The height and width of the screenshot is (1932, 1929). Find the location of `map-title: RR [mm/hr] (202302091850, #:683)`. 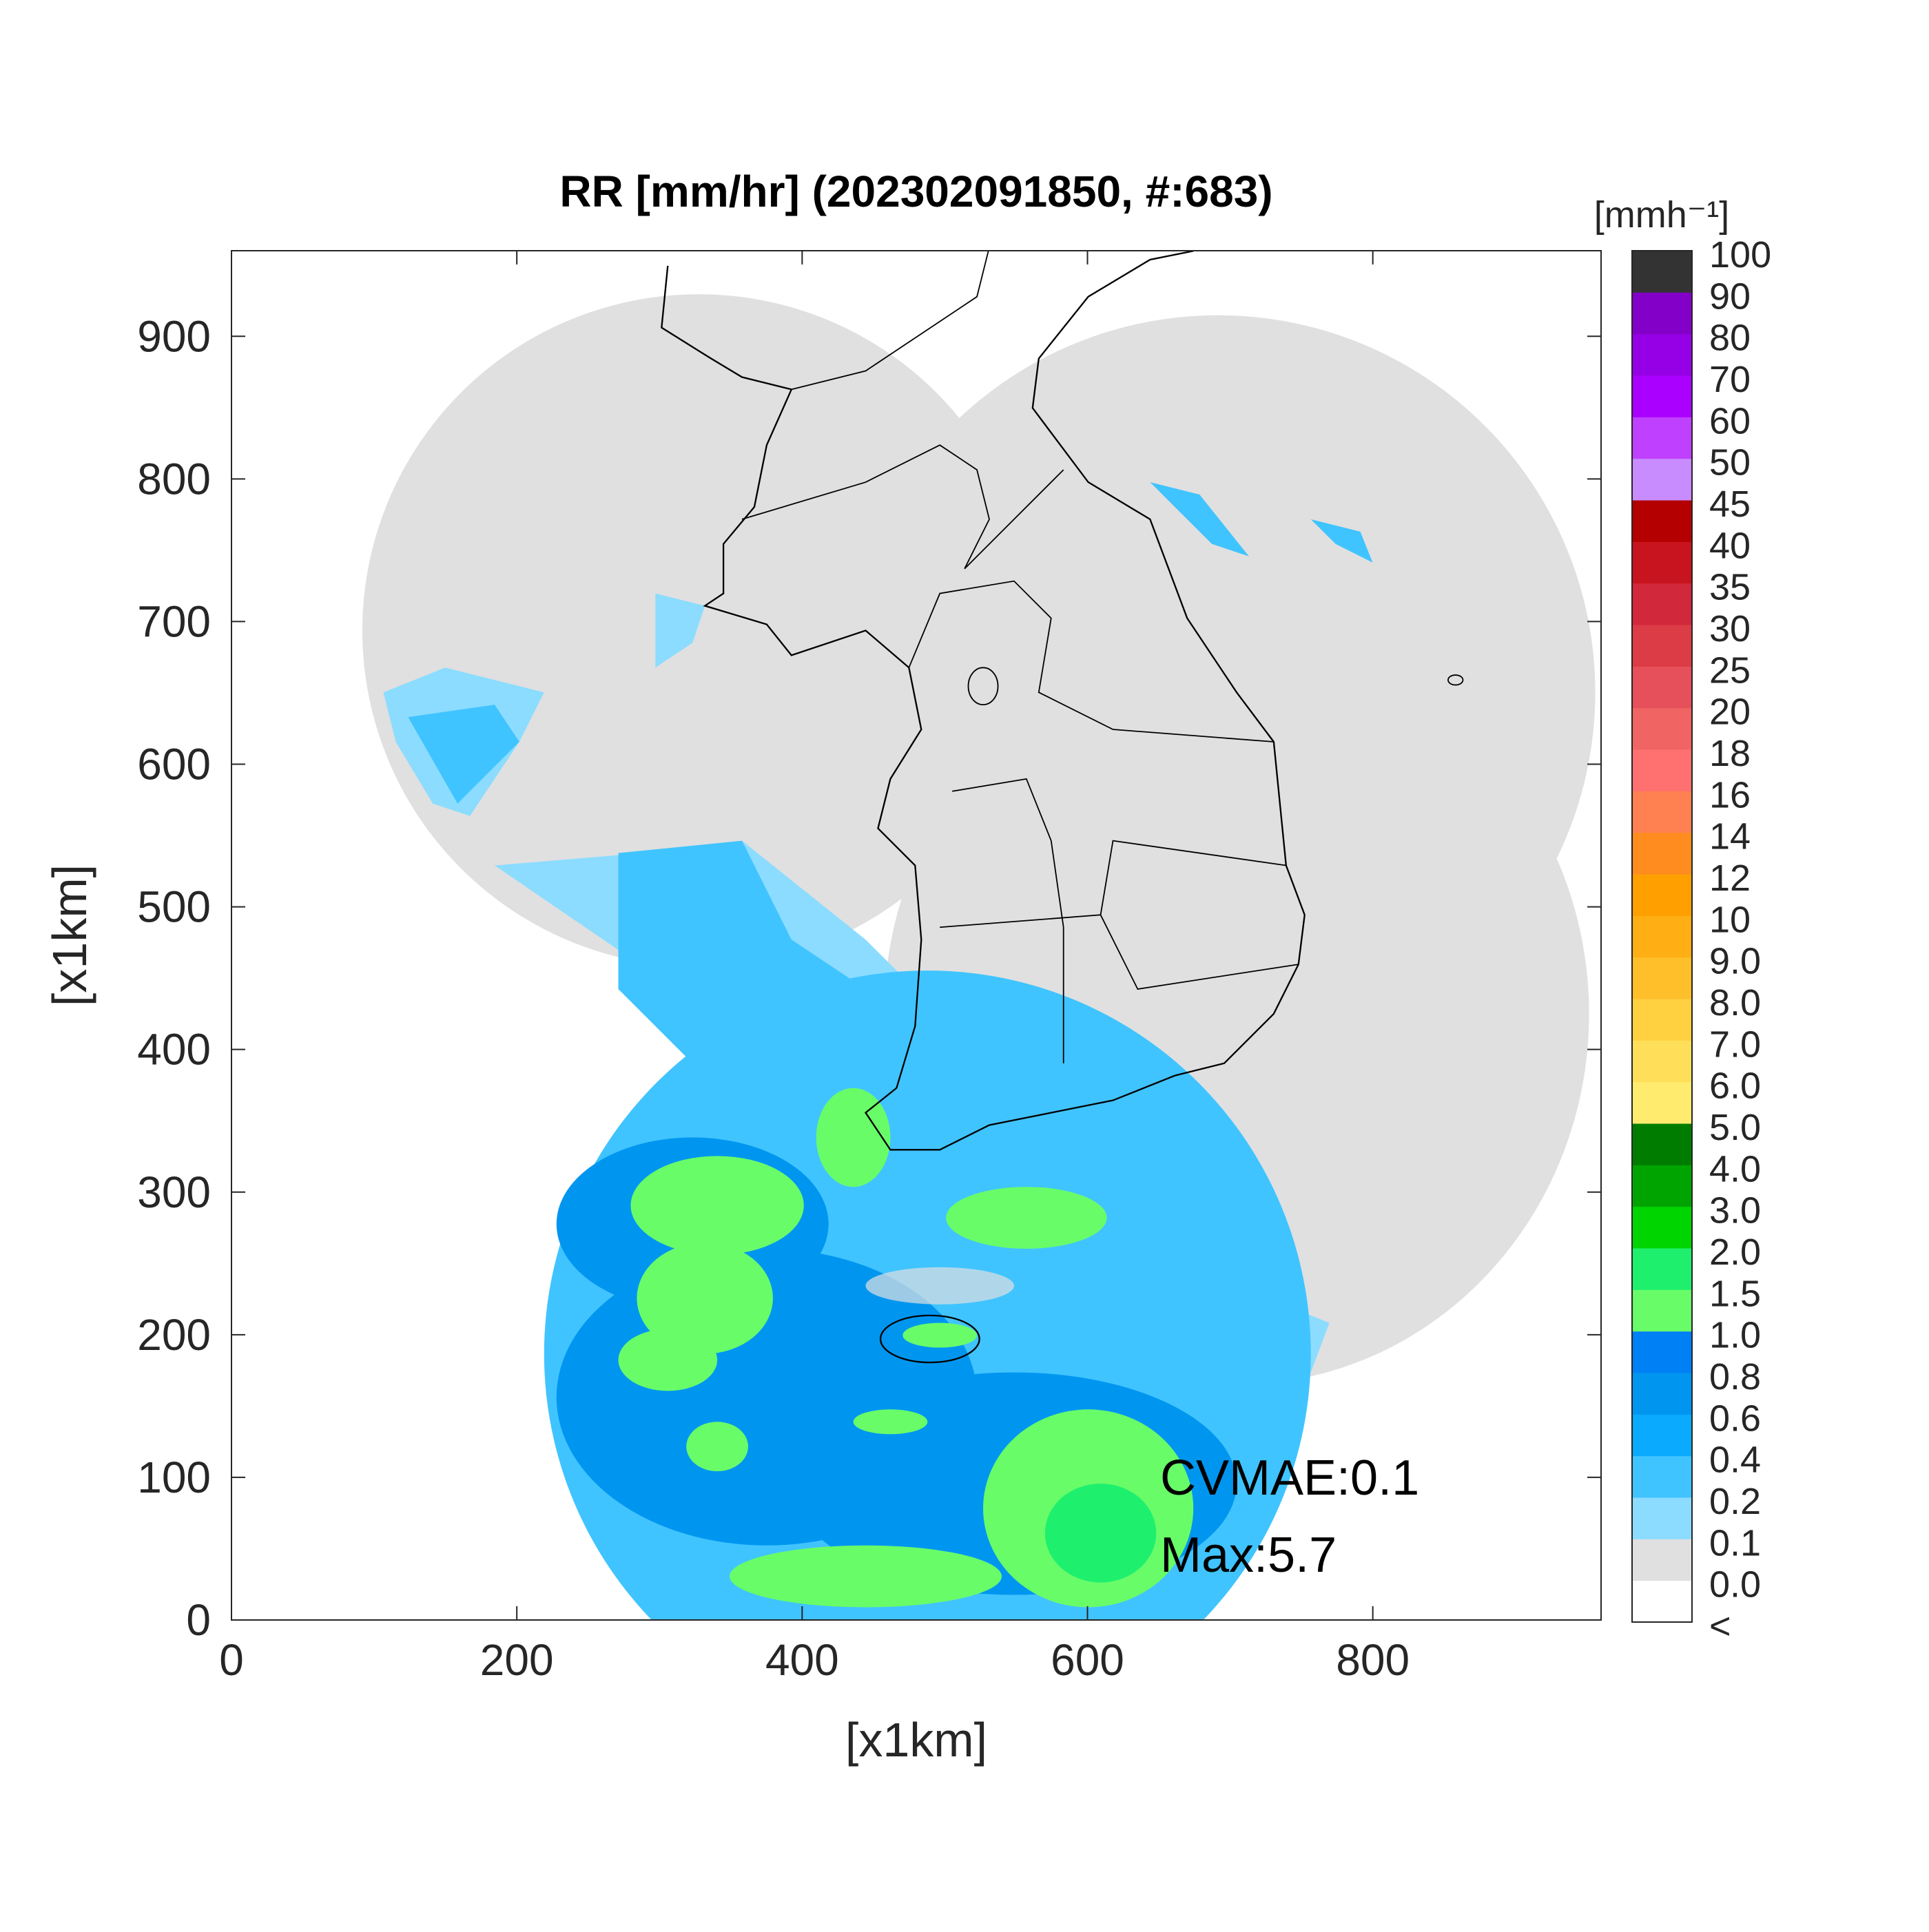

map-title: RR [mm/hr] (202302091850, #:683) is located at coordinates (915, 192).